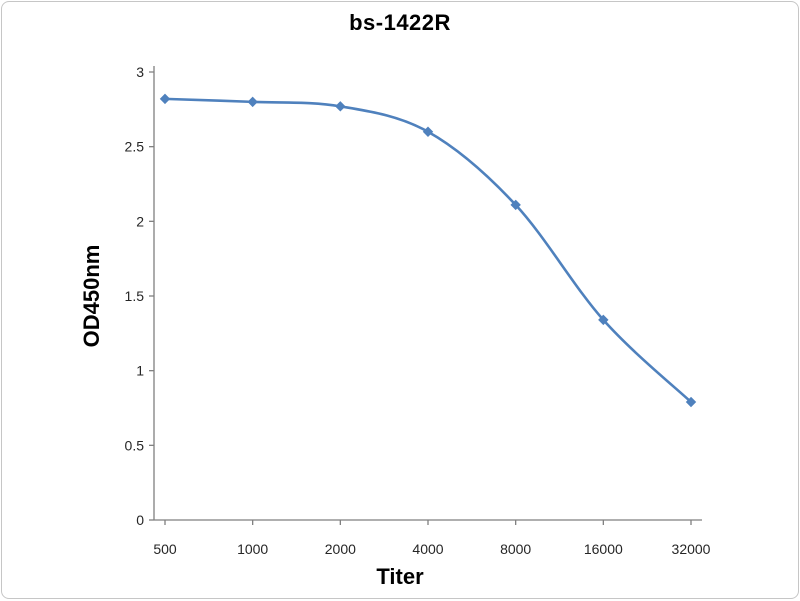 The height and width of the screenshot is (601, 800). What do you see at coordinates (140, 371) in the screenshot?
I see `y-tick-label: 1` at bounding box center [140, 371].